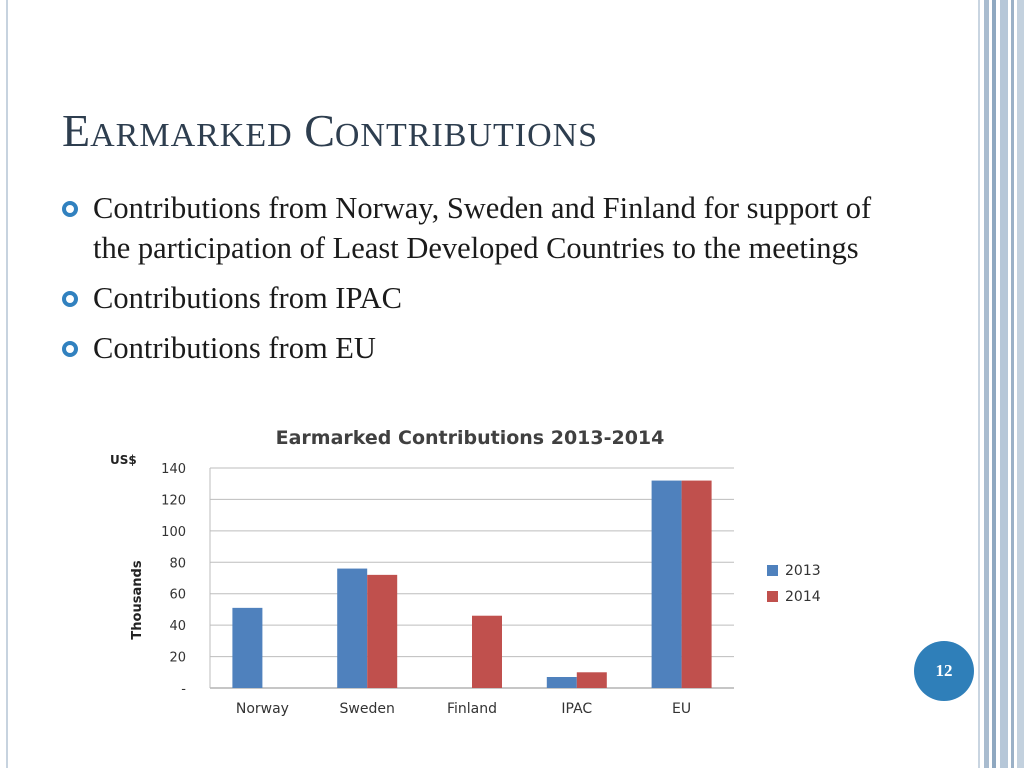 The image size is (1024, 768). What do you see at coordinates (472, 709) in the screenshot?
I see `x-tick-label: Finland` at bounding box center [472, 709].